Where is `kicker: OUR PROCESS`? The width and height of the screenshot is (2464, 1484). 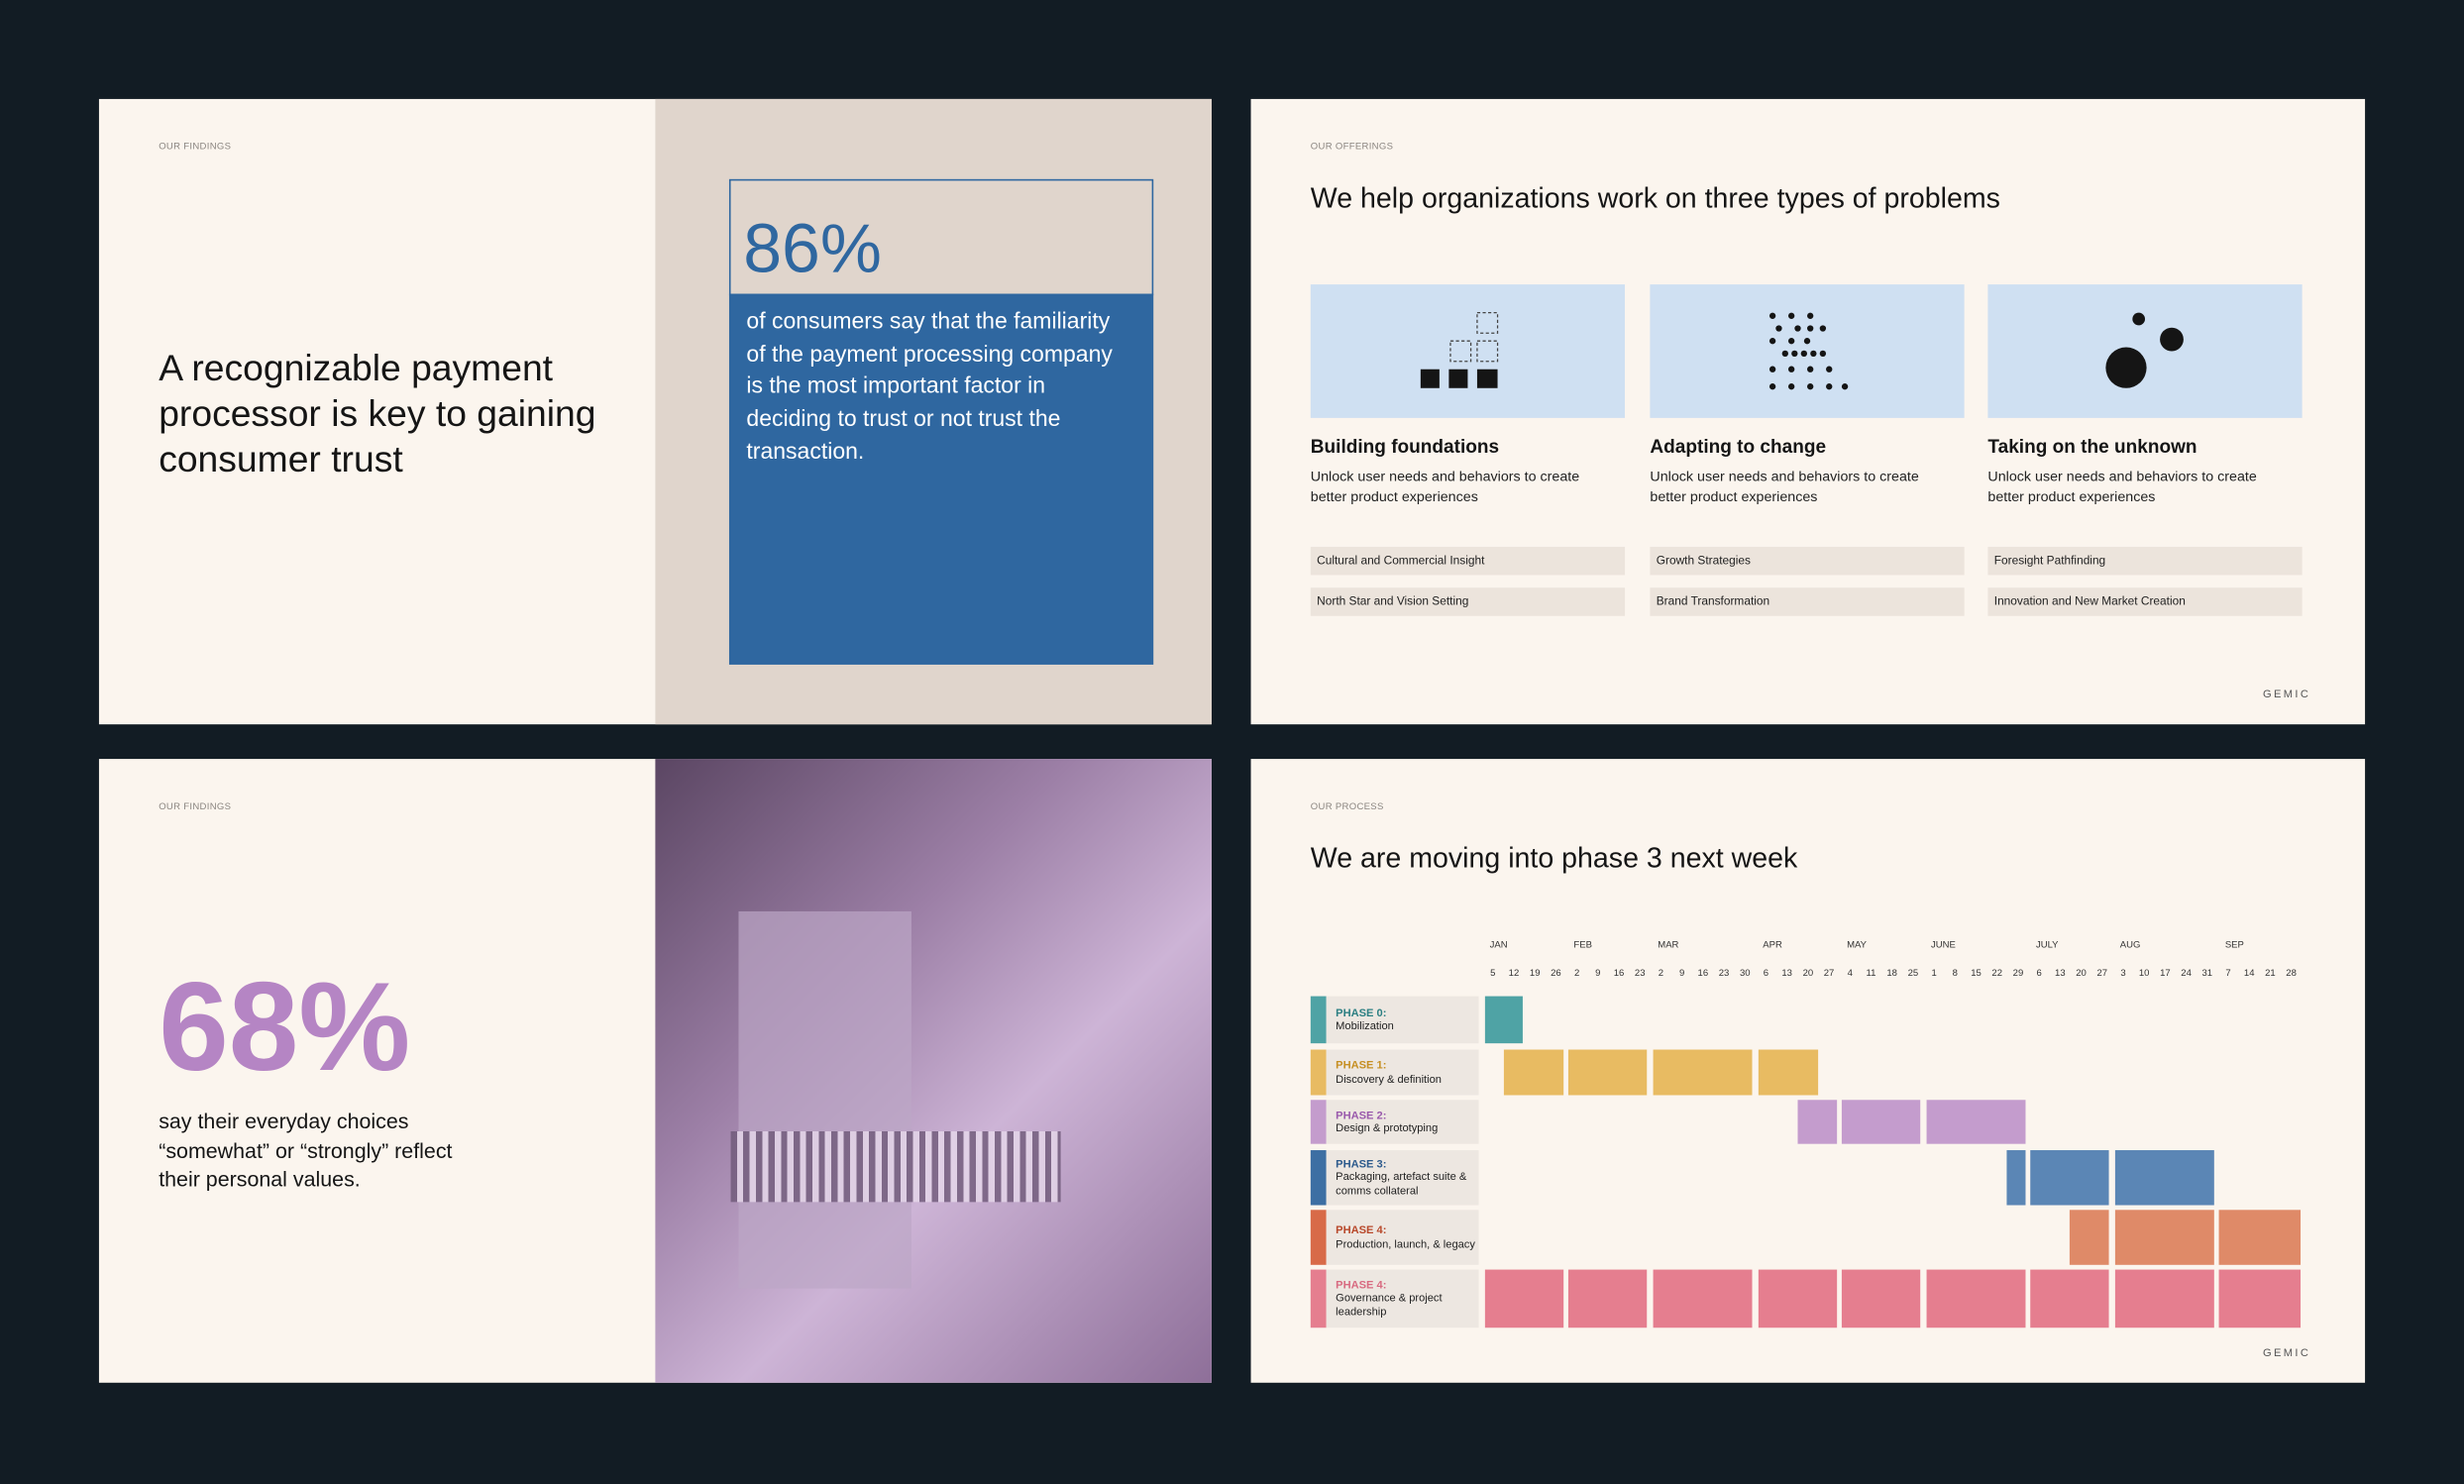 kicker: OUR PROCESS is located at coordinates (1347, 808).